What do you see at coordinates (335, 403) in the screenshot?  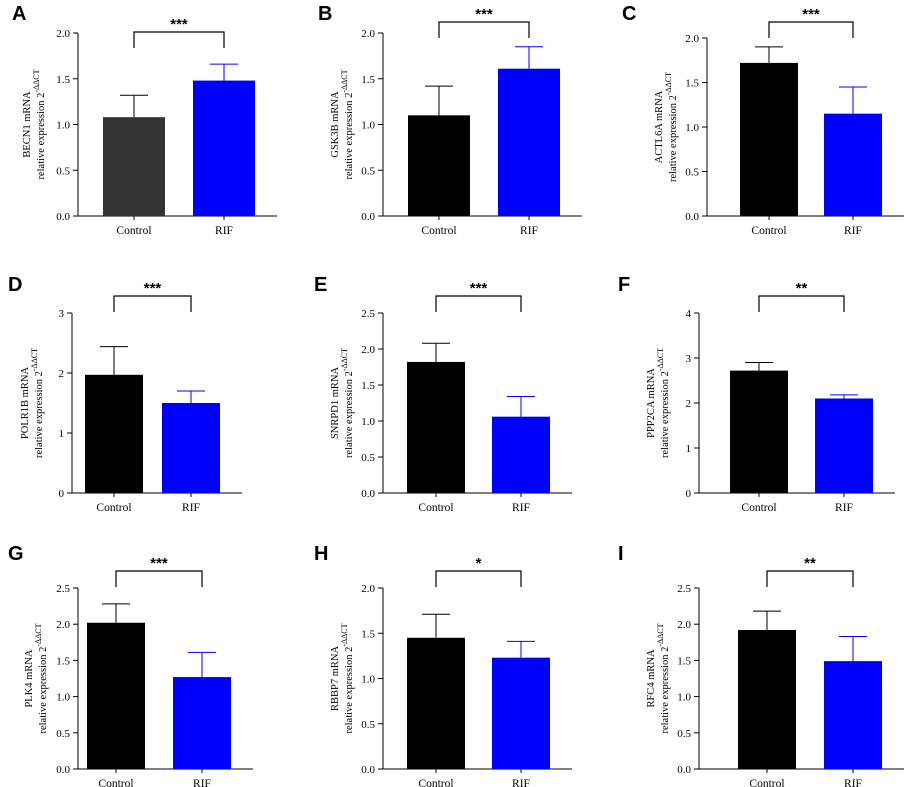 I see `y-axis-label-gene: SNRPD1 mRNA` at bounding box center [335, 403].